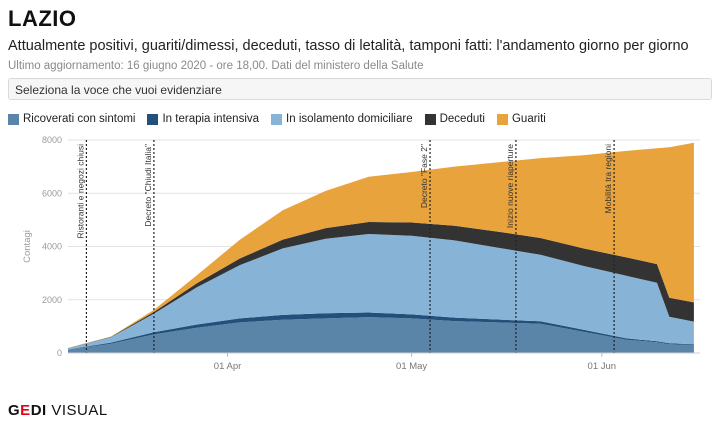 The image size is (720, 429). What do you see at coordinates (42, 18) in the screenshot?
I see `page-title: LAZIO` at bounding box center [42, 18].